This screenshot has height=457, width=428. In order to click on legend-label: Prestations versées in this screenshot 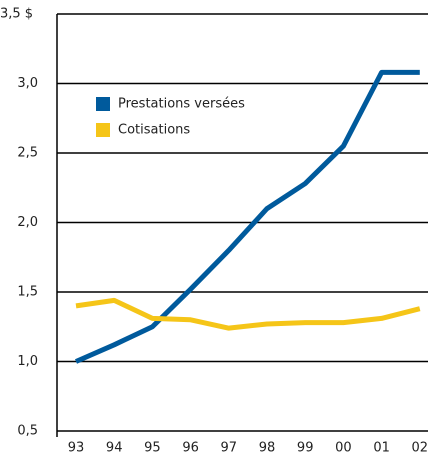, I will do `click(181, 104)`.